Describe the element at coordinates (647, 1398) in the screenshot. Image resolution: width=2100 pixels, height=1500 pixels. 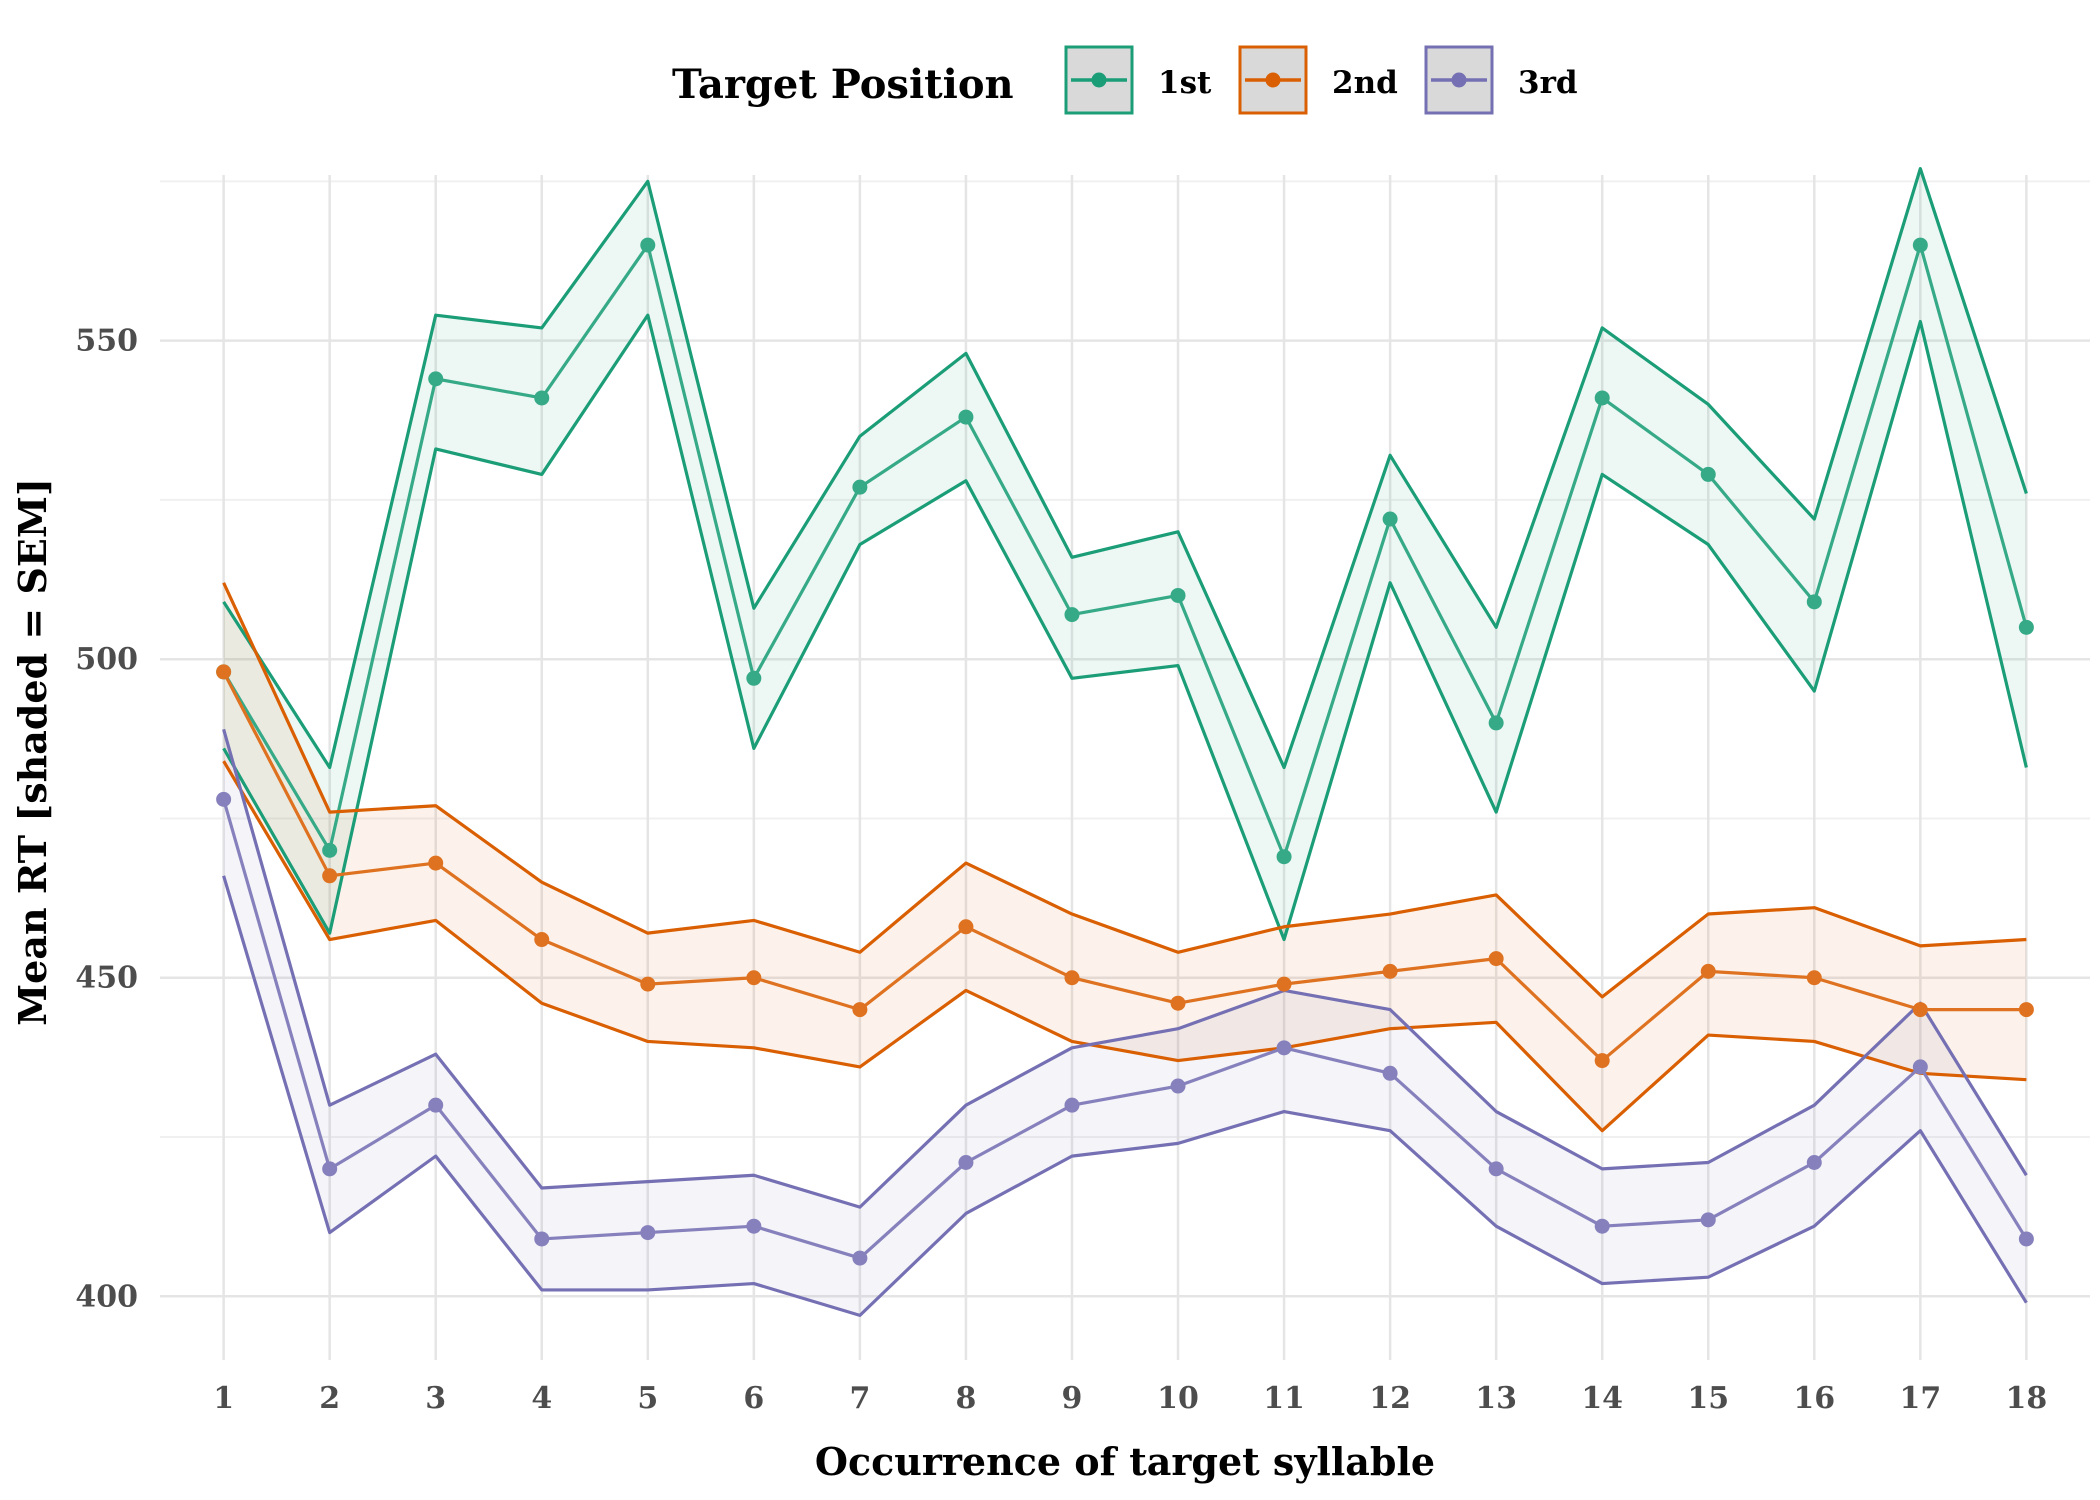
I see `x-tick-label: 5` at that location.